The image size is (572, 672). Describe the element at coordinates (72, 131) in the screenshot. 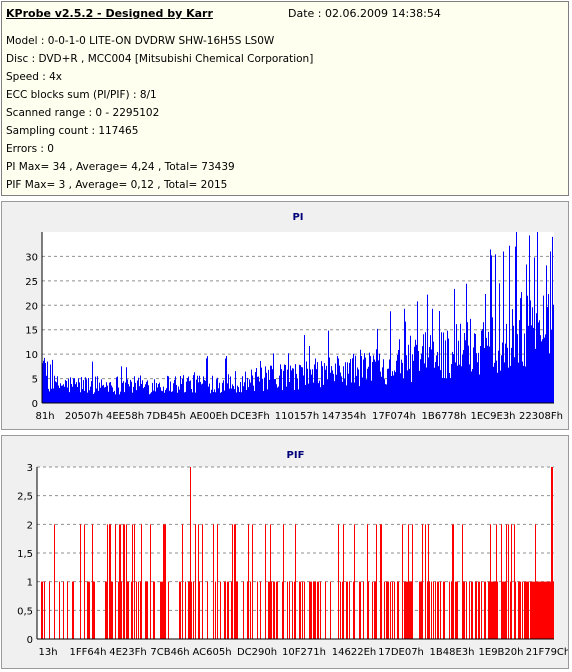

I see `sampling-line: Sampling count : 117465` at that location.